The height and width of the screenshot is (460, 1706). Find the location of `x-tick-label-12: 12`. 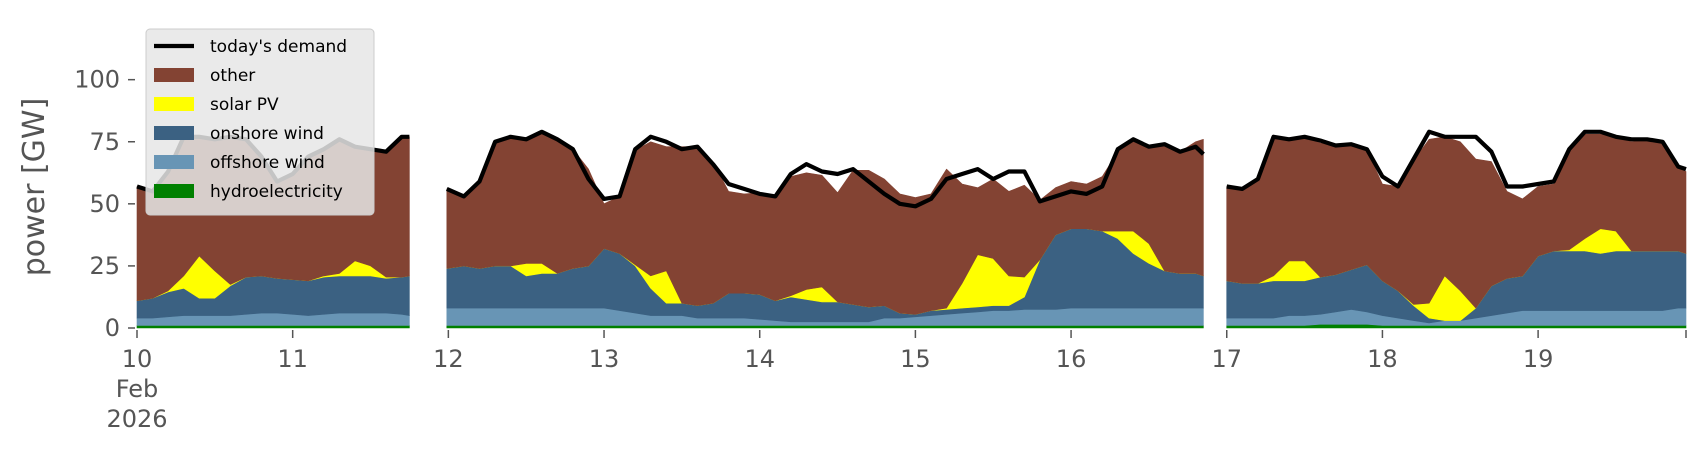

x-tick-label-12: 12 is located at coordinates (448, 359).